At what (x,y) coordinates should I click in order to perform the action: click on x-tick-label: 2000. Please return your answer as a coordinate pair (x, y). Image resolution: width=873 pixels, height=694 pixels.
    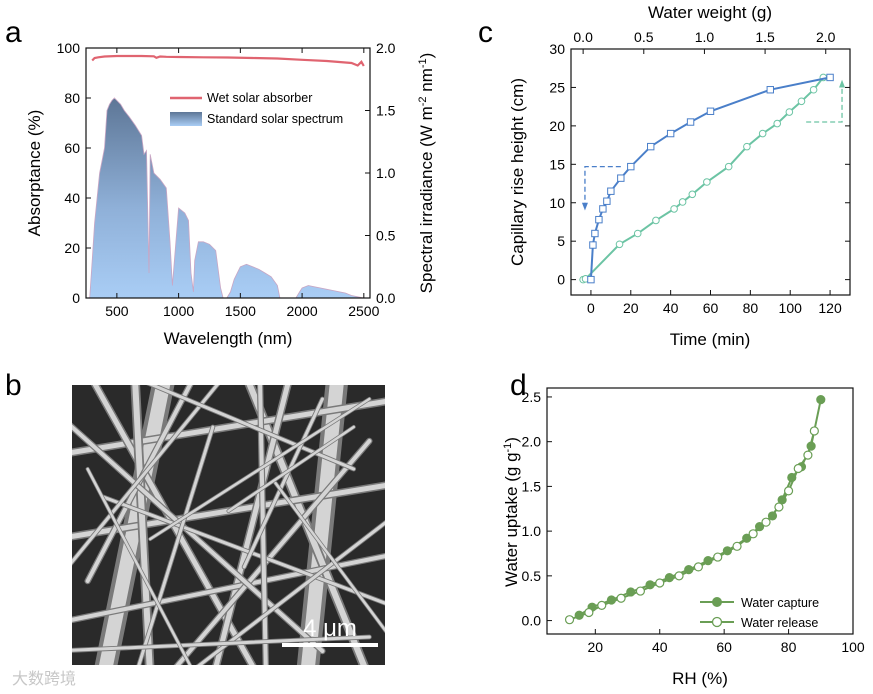
    Looking at the image, I should click on (302, 311).